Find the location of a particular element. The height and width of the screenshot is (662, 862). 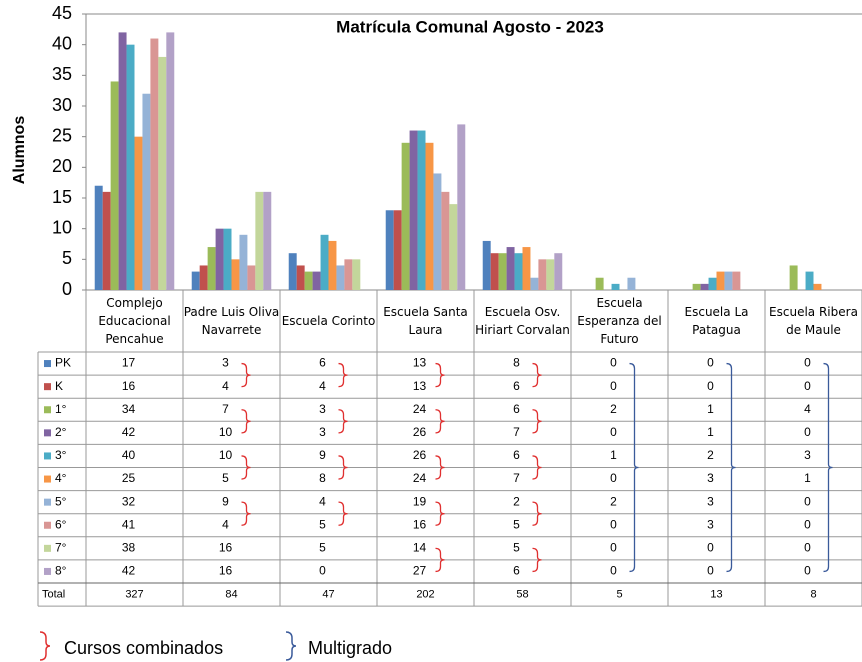

legend-label: 5° is located at coordinates (61, 501).